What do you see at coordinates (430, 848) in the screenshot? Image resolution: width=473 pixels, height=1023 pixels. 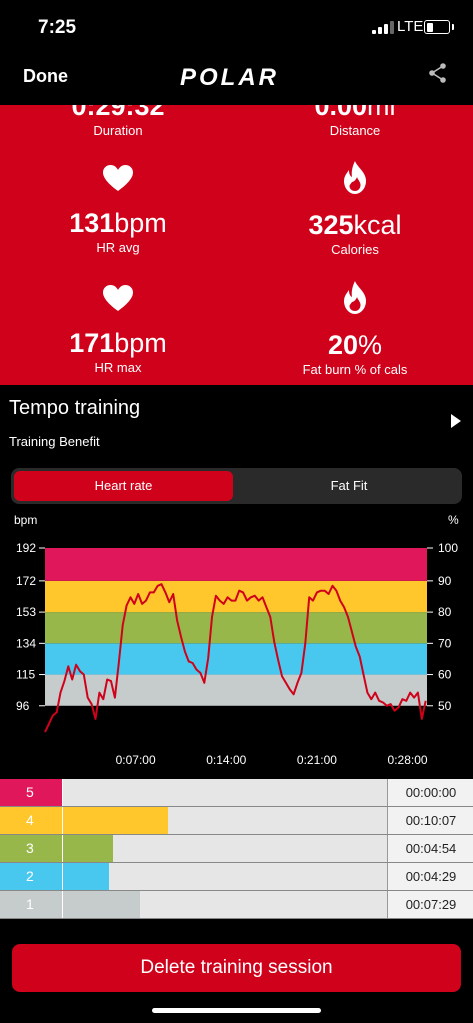 I see `zone-time: 00:04:54` at bounding box center [430, 848].